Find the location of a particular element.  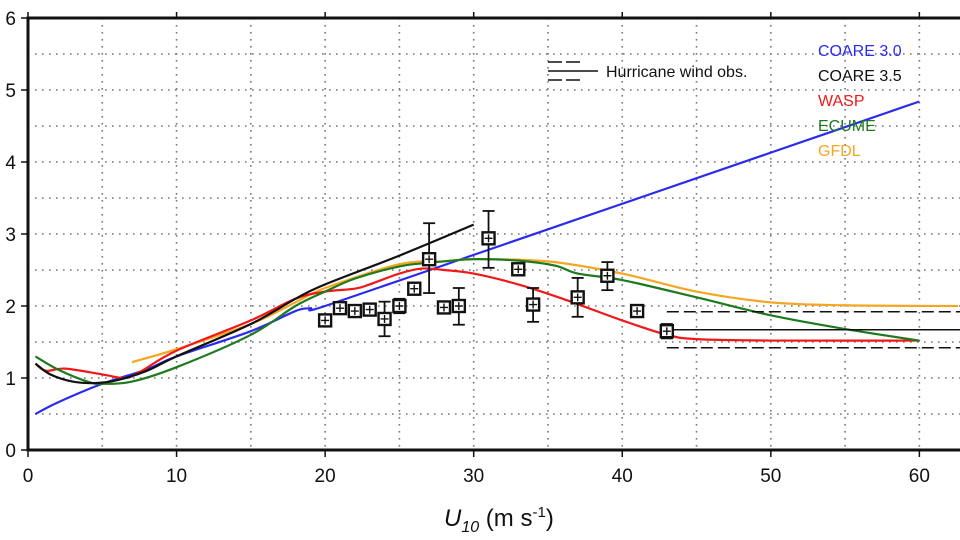

x-tick-label: 0 is located at coordinates (28, 476).